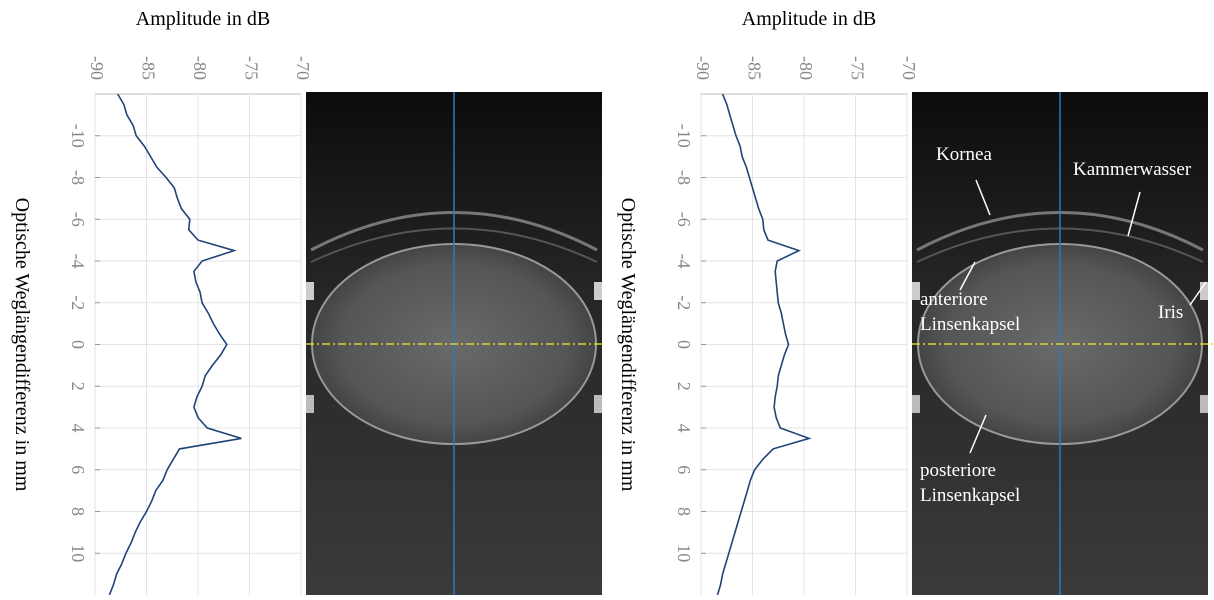 The image size is (1214, 600). I want to click on annotation: Iris, so click(1170, 312).